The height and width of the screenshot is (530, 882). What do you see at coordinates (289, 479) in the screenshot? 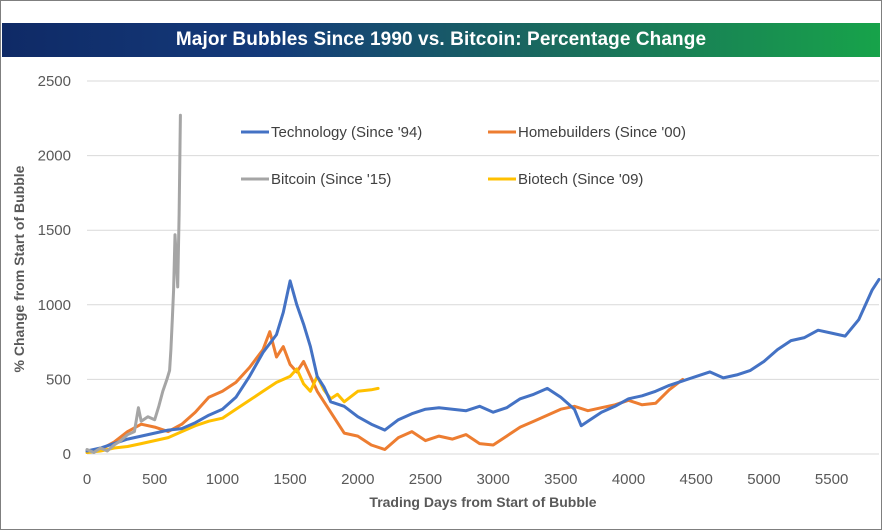
I see `x-tick-label-1500: 1500` at bounding box center [289, 479].